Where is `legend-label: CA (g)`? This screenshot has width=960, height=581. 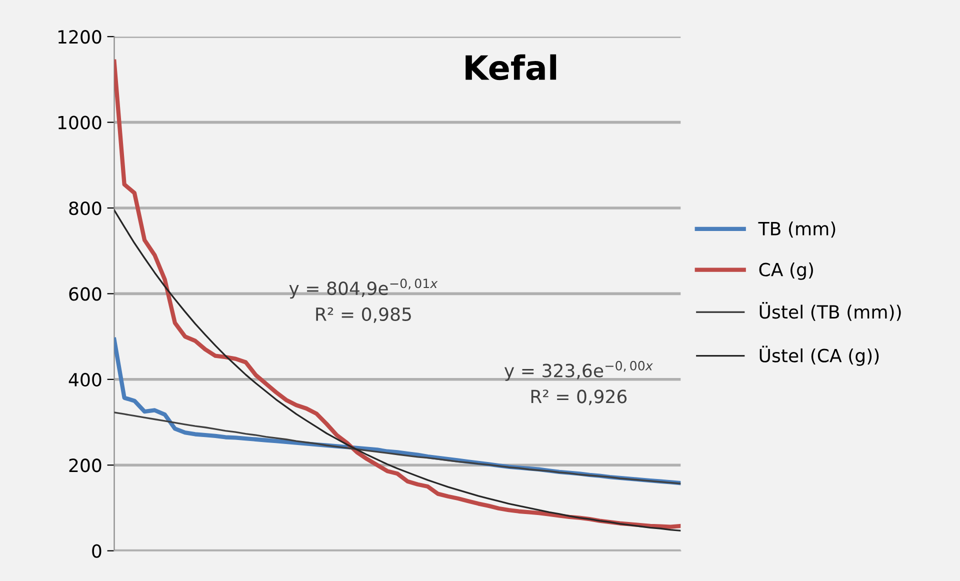
legend-label: CA (g) is located at coordinates (786, 271).